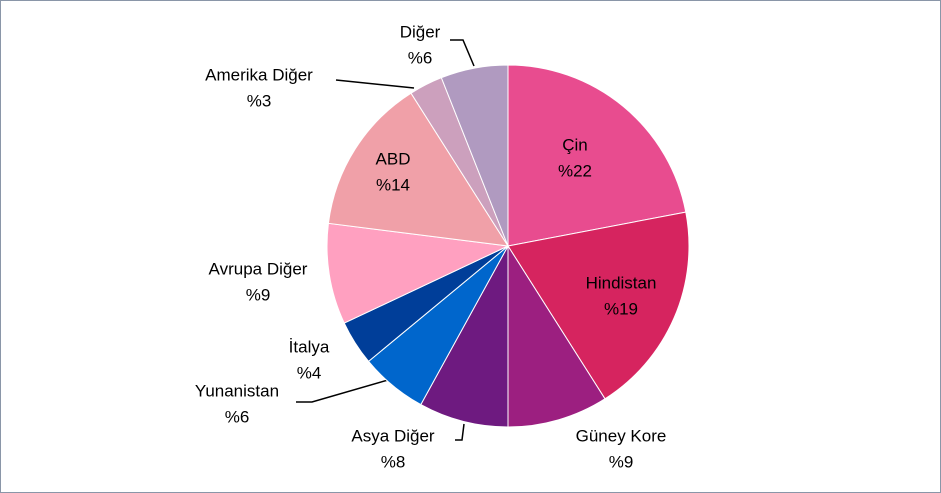 This screenshot has height=493, width=941. Describe the element at coordinates (258, 268) in the screenshot. I see `slice-label: Avrupa Diğer` at that location.